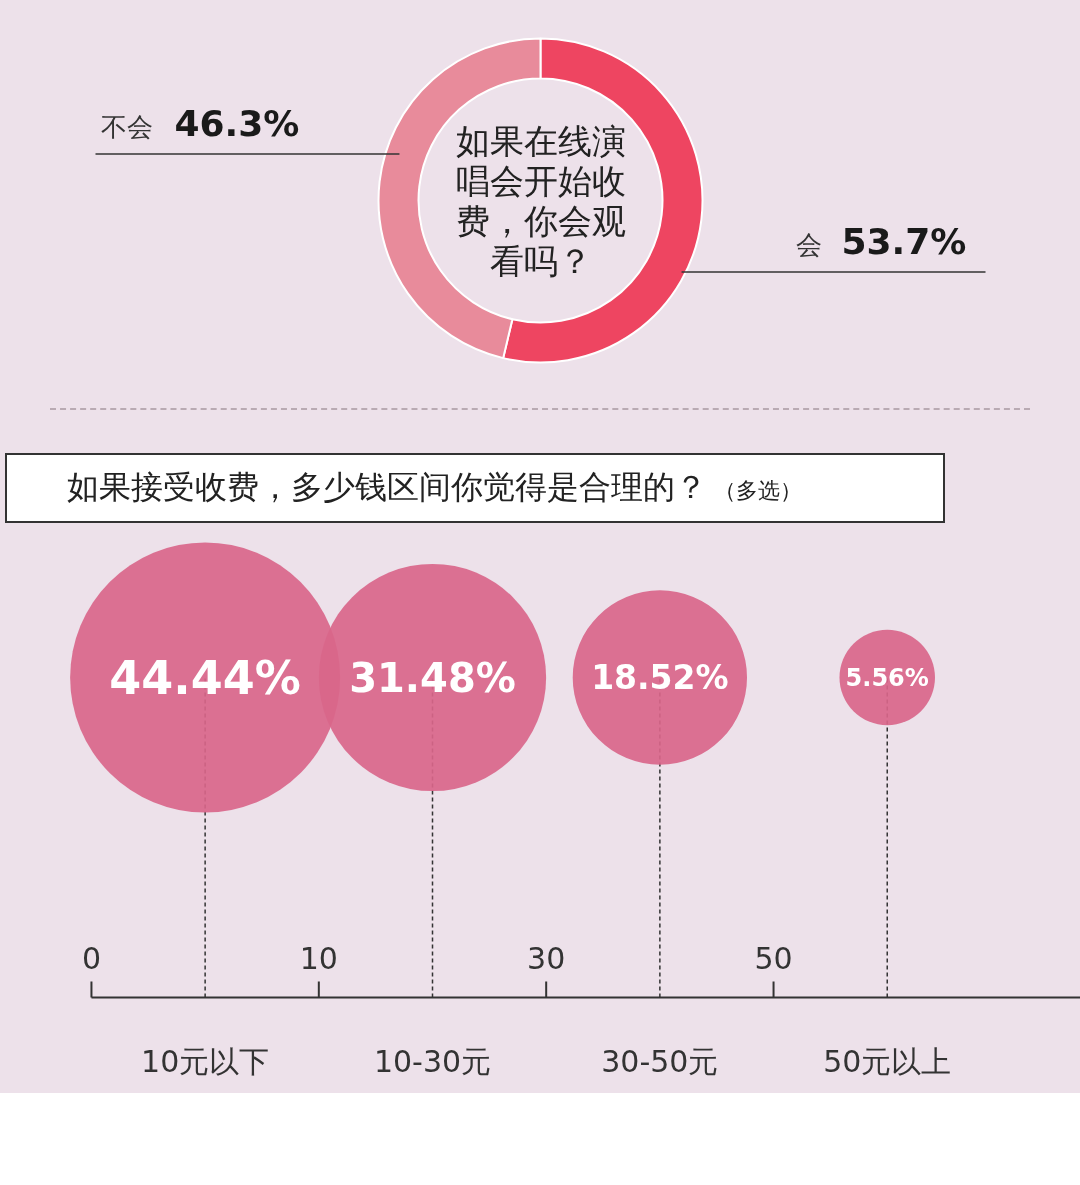 This screenshot has width=1080, height=1185. What do you see at coordinates (91, 958) in the screenshot?
I see `text: 0` at bounding box center [91, 958].